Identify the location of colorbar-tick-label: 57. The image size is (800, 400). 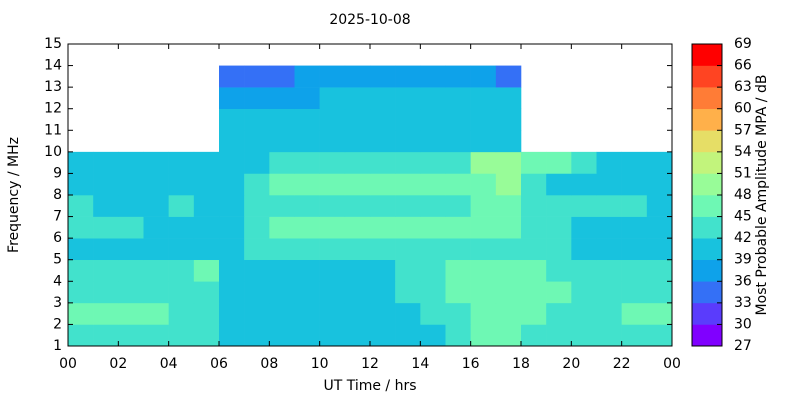
(743, 130).